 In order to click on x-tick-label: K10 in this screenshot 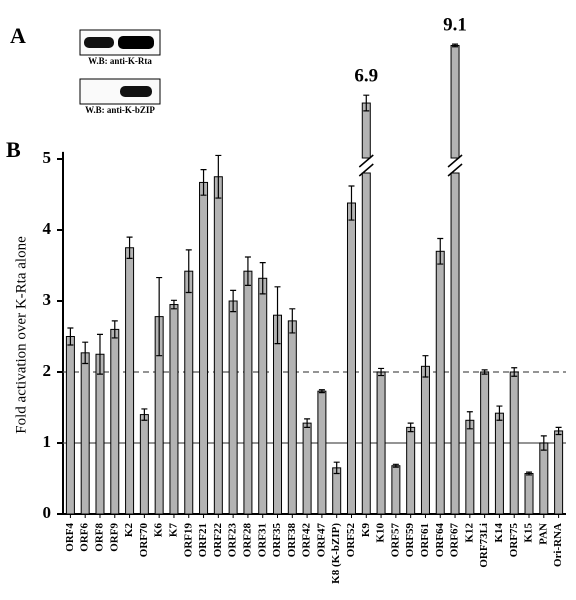, I will do `click(381, 533)`.